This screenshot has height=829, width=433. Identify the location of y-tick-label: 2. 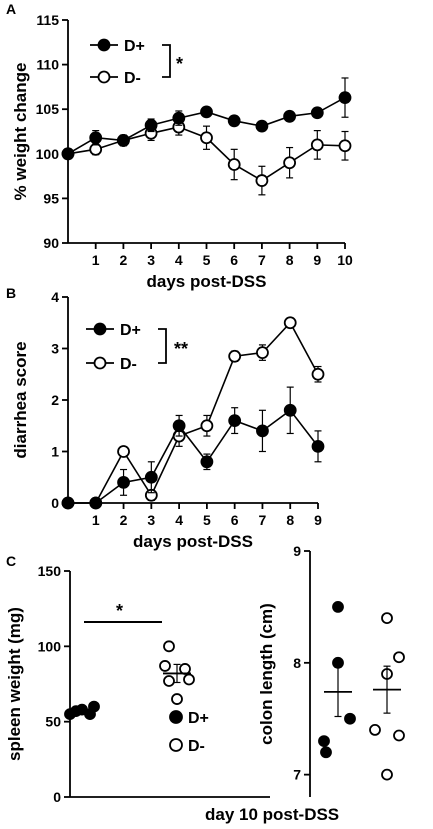
(55, 400).